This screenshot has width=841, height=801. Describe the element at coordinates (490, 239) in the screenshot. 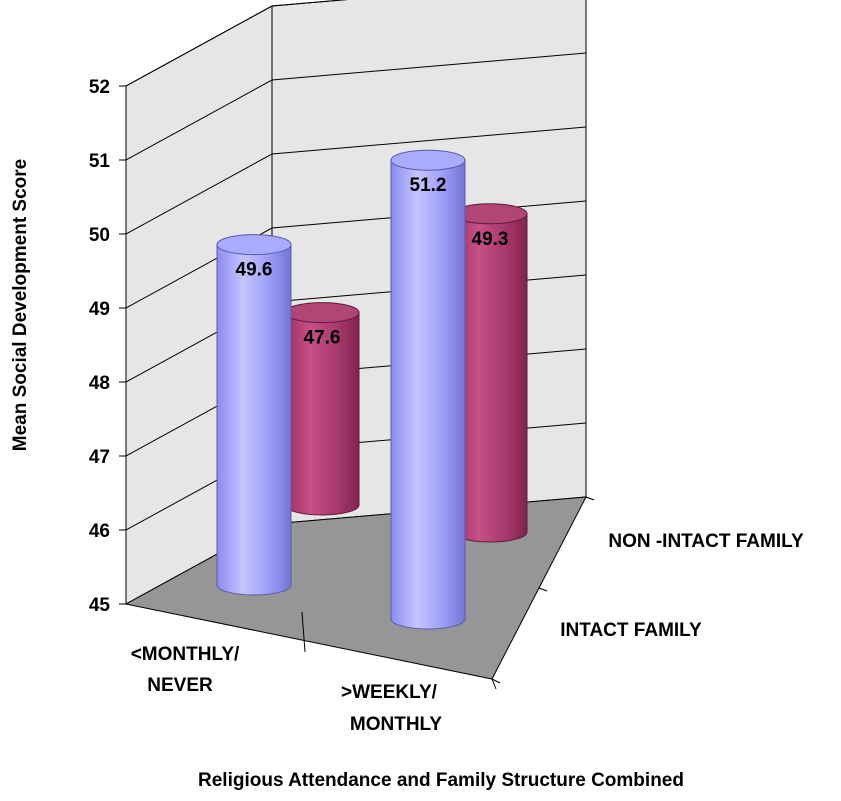

I see `bar-value-label: 49.3` at that location.